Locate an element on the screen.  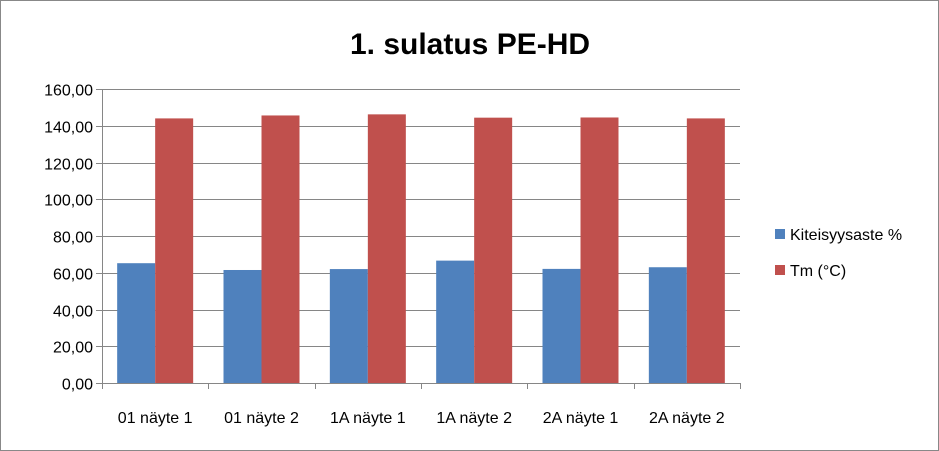
legend: Kiteisyysaste % Tm (°C) is located at coordinates (838, 253).